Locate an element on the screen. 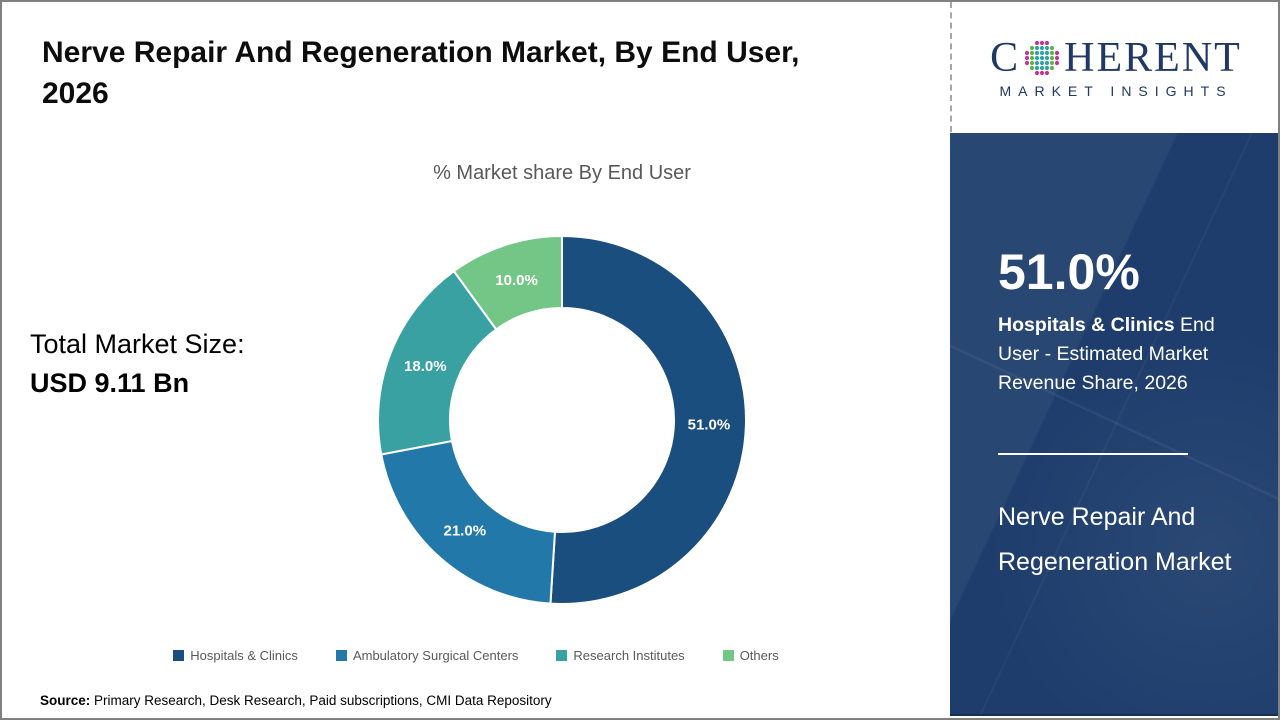  legend-item-3: Others is located at coordinates (750, 655).